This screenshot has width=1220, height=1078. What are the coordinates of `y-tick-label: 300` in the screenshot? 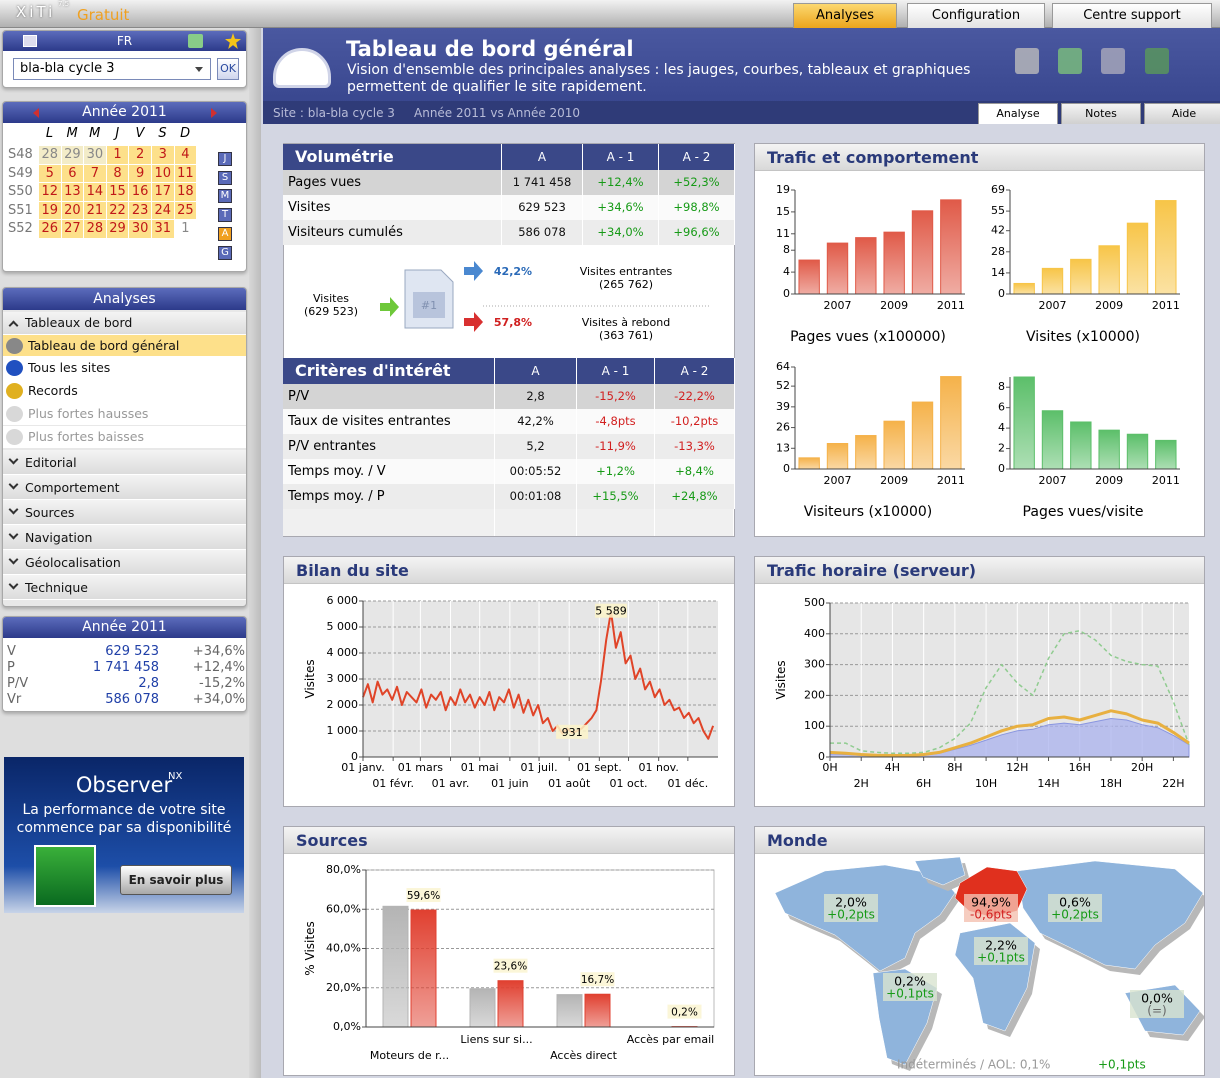 It's located at (814, 664).